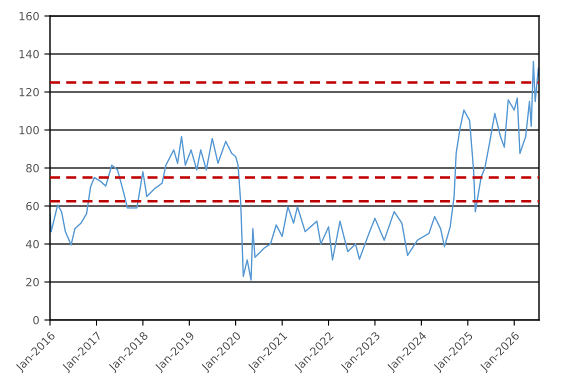  What do you see at coordinates (32, 244) in the screenshot?
I see `y-tick-label: 40` at bounding box center [32, 244].